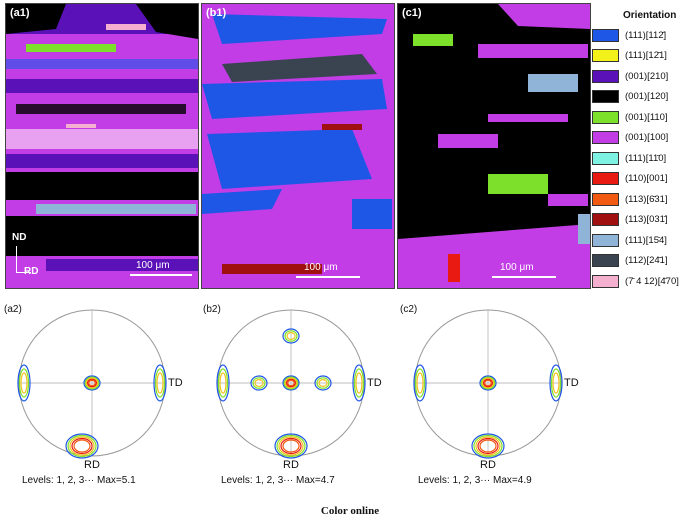 This screenshot has height=523, width=700. What do you see at coordinates (19, 237) in the screenshot?
I see `nd-axis-label: ND` at bounding box center [19, 237].